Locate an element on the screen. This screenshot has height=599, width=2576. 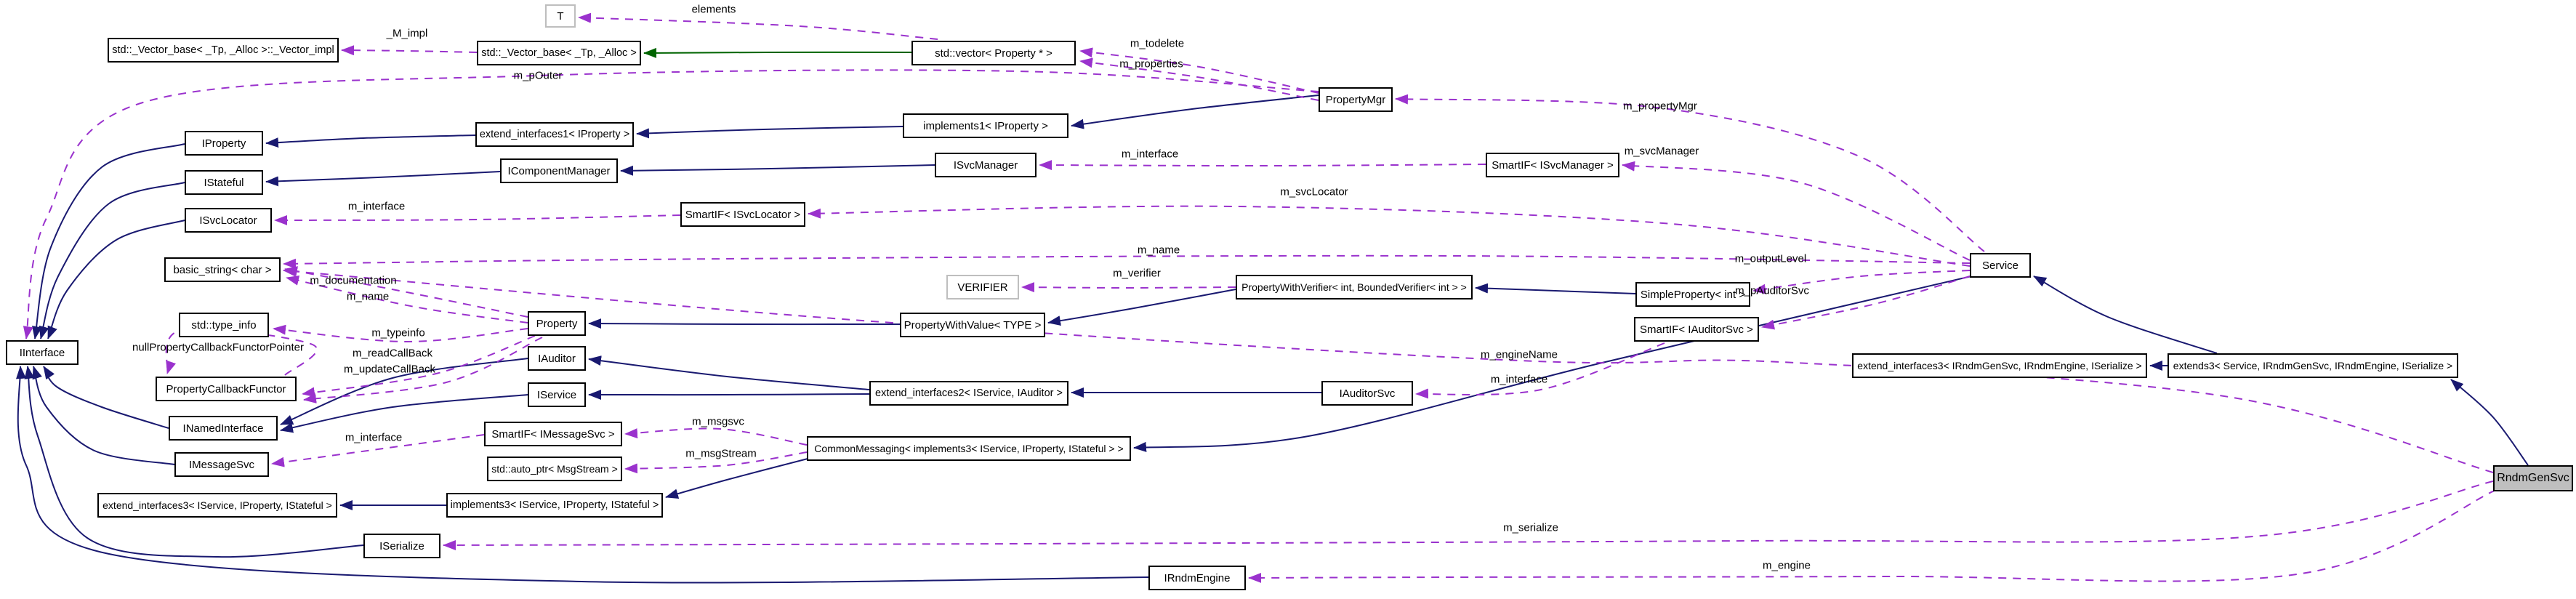
node-iserialize: ISerialize is located at coordinates (401, 546).